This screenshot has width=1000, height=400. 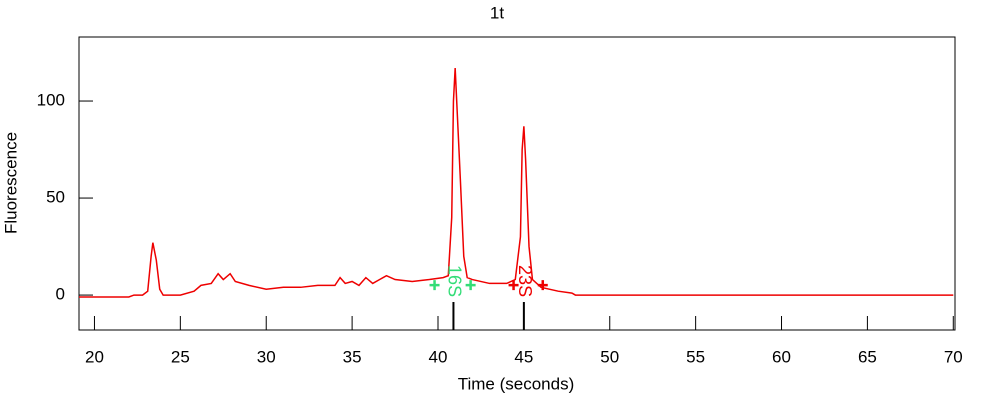 I want to click on peak-label: 16S, so click(x=455, y=281).